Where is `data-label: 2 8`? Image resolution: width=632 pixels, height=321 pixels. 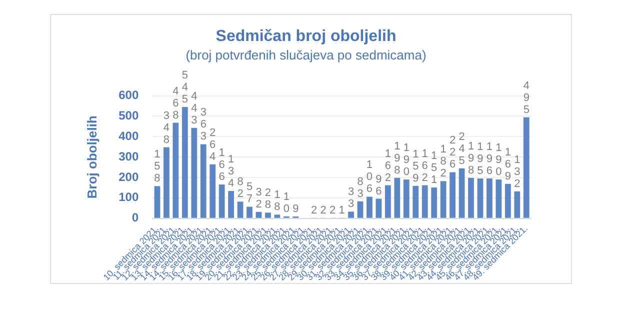 data-label: 2 8 is located at coordinates (268, 199).